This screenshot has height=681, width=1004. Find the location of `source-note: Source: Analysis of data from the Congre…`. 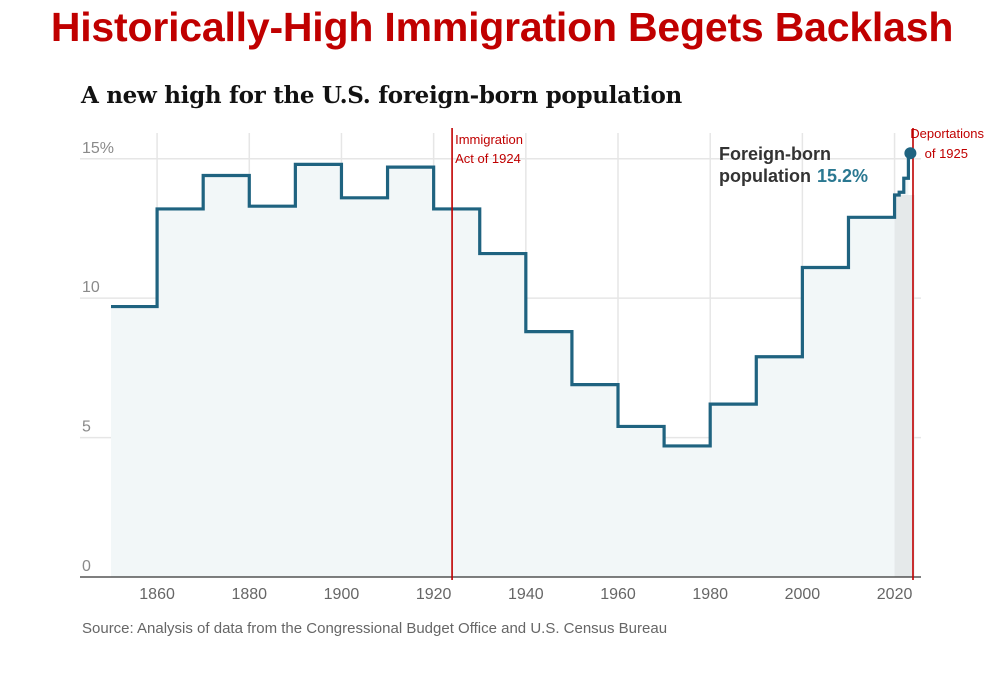

source-note: Source: Analysis of data from the Congre… is located at coordinates (375, 628).